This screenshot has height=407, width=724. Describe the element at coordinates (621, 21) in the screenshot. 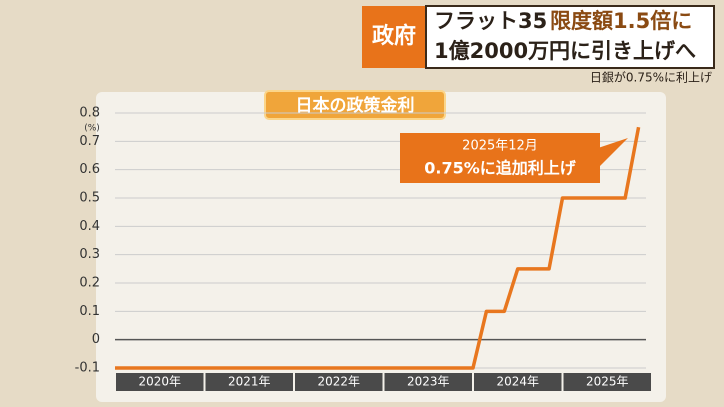

I see `headline: 限度額1.5倍に` at that location.